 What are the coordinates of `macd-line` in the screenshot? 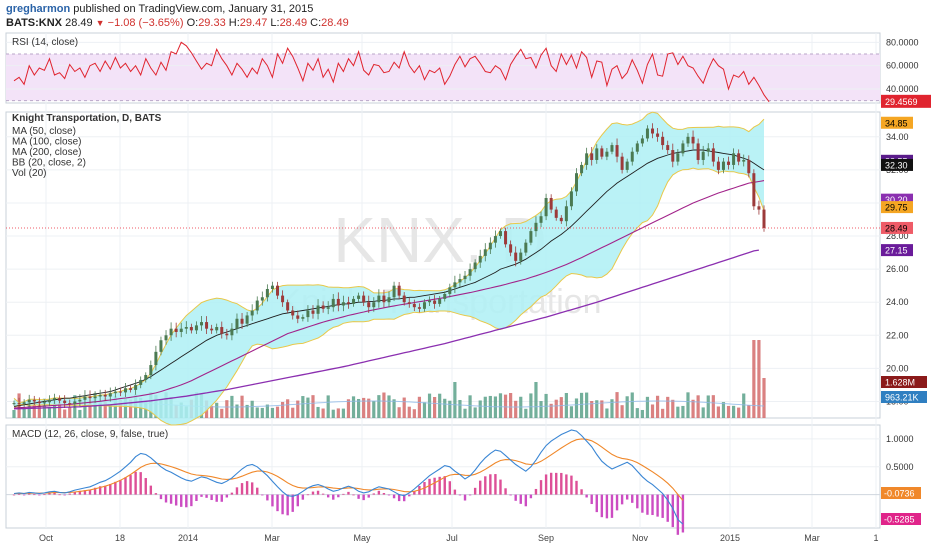 It's located at (348, 477).